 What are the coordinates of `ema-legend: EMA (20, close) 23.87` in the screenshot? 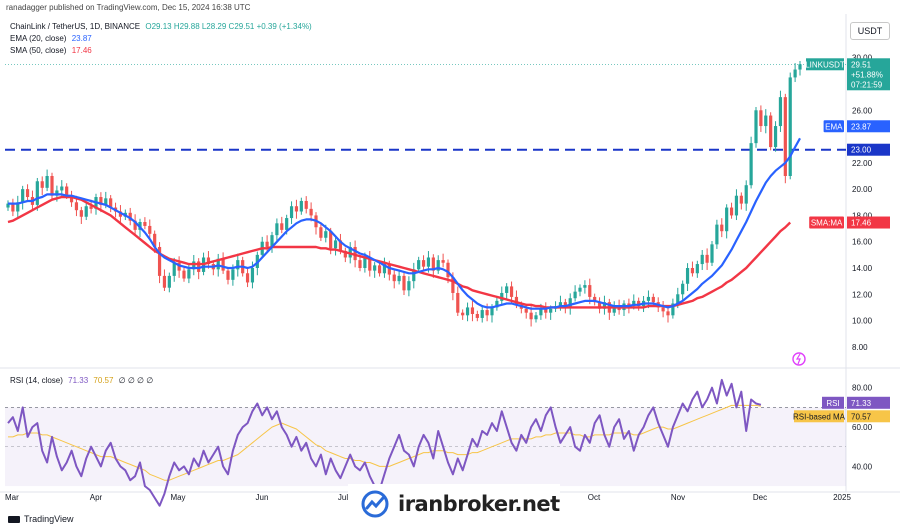 It's located at (51, 38).